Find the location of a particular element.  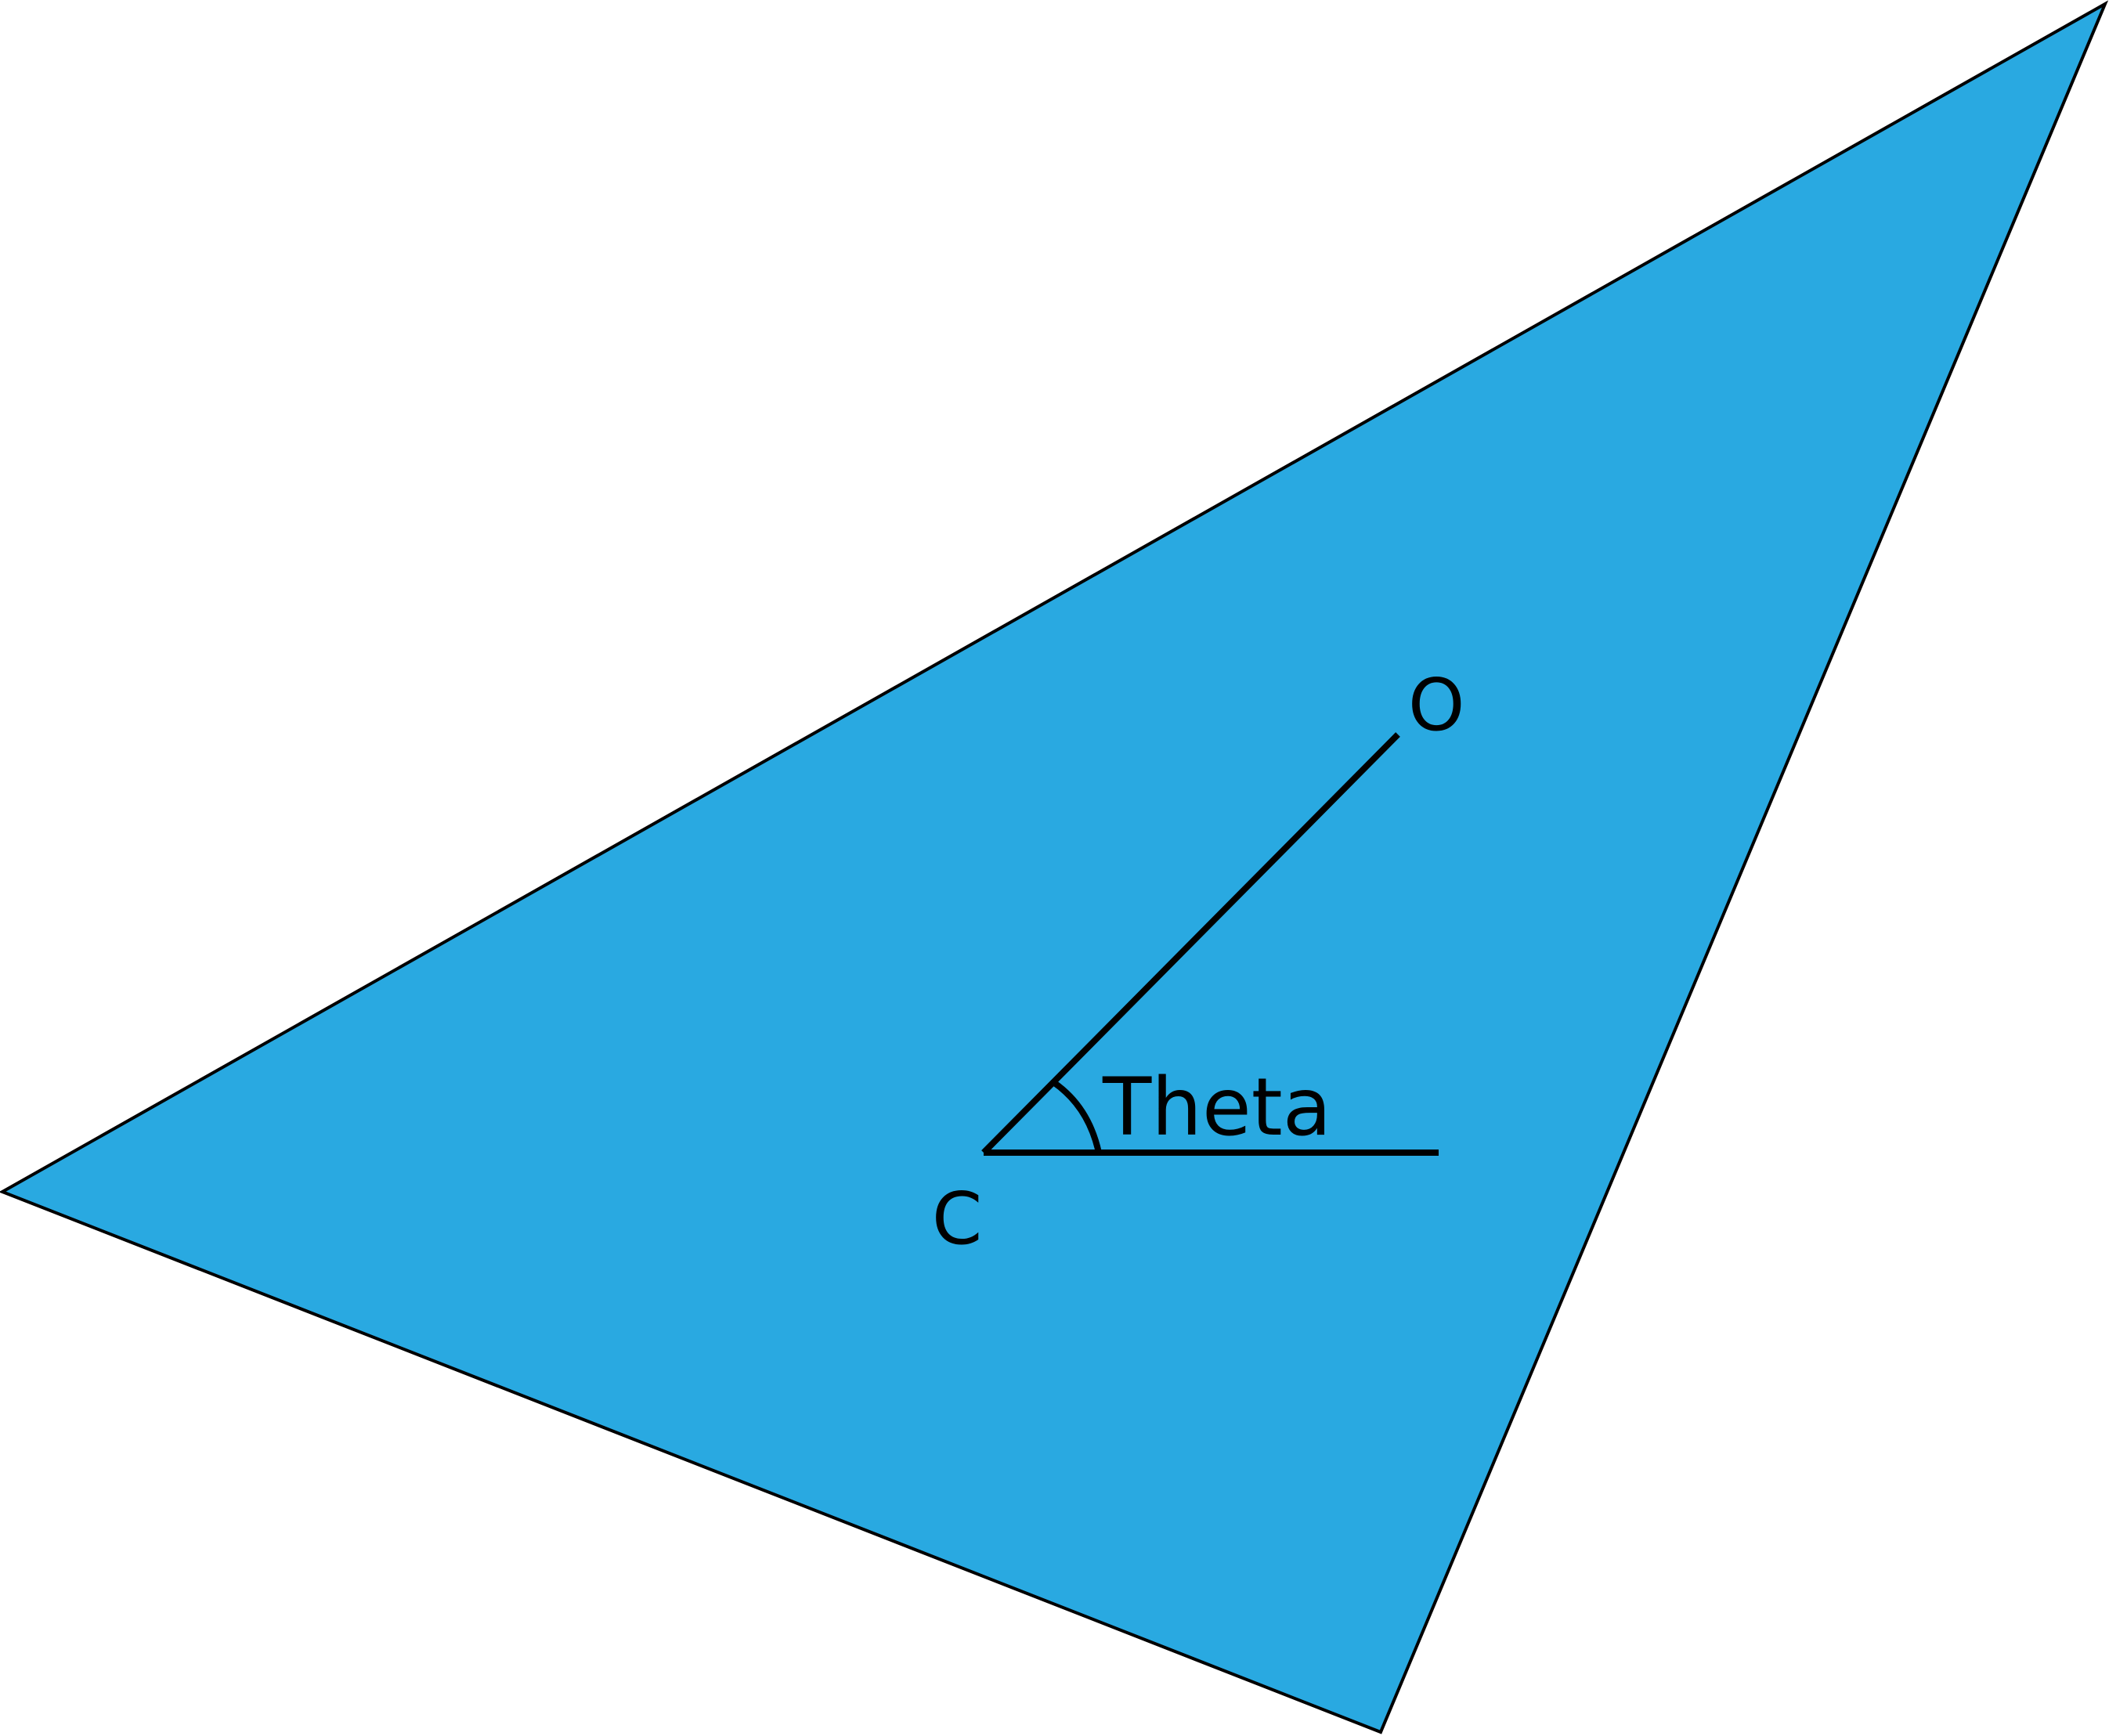

label-point-o: O is located at coordinates (1436, 705).